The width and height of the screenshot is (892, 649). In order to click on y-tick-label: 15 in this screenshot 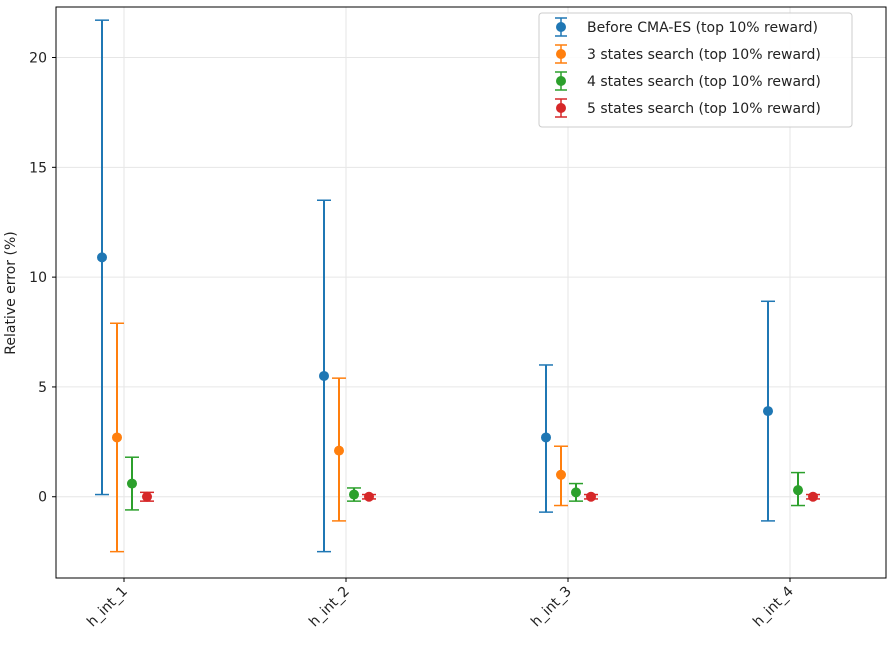, I will do `click(38, 168)`.